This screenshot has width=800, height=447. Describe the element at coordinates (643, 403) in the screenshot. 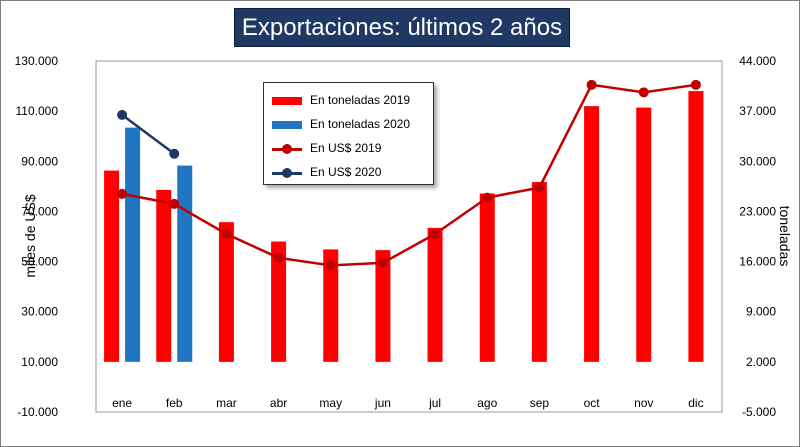

I see `x-tick-label: nov` at that location.